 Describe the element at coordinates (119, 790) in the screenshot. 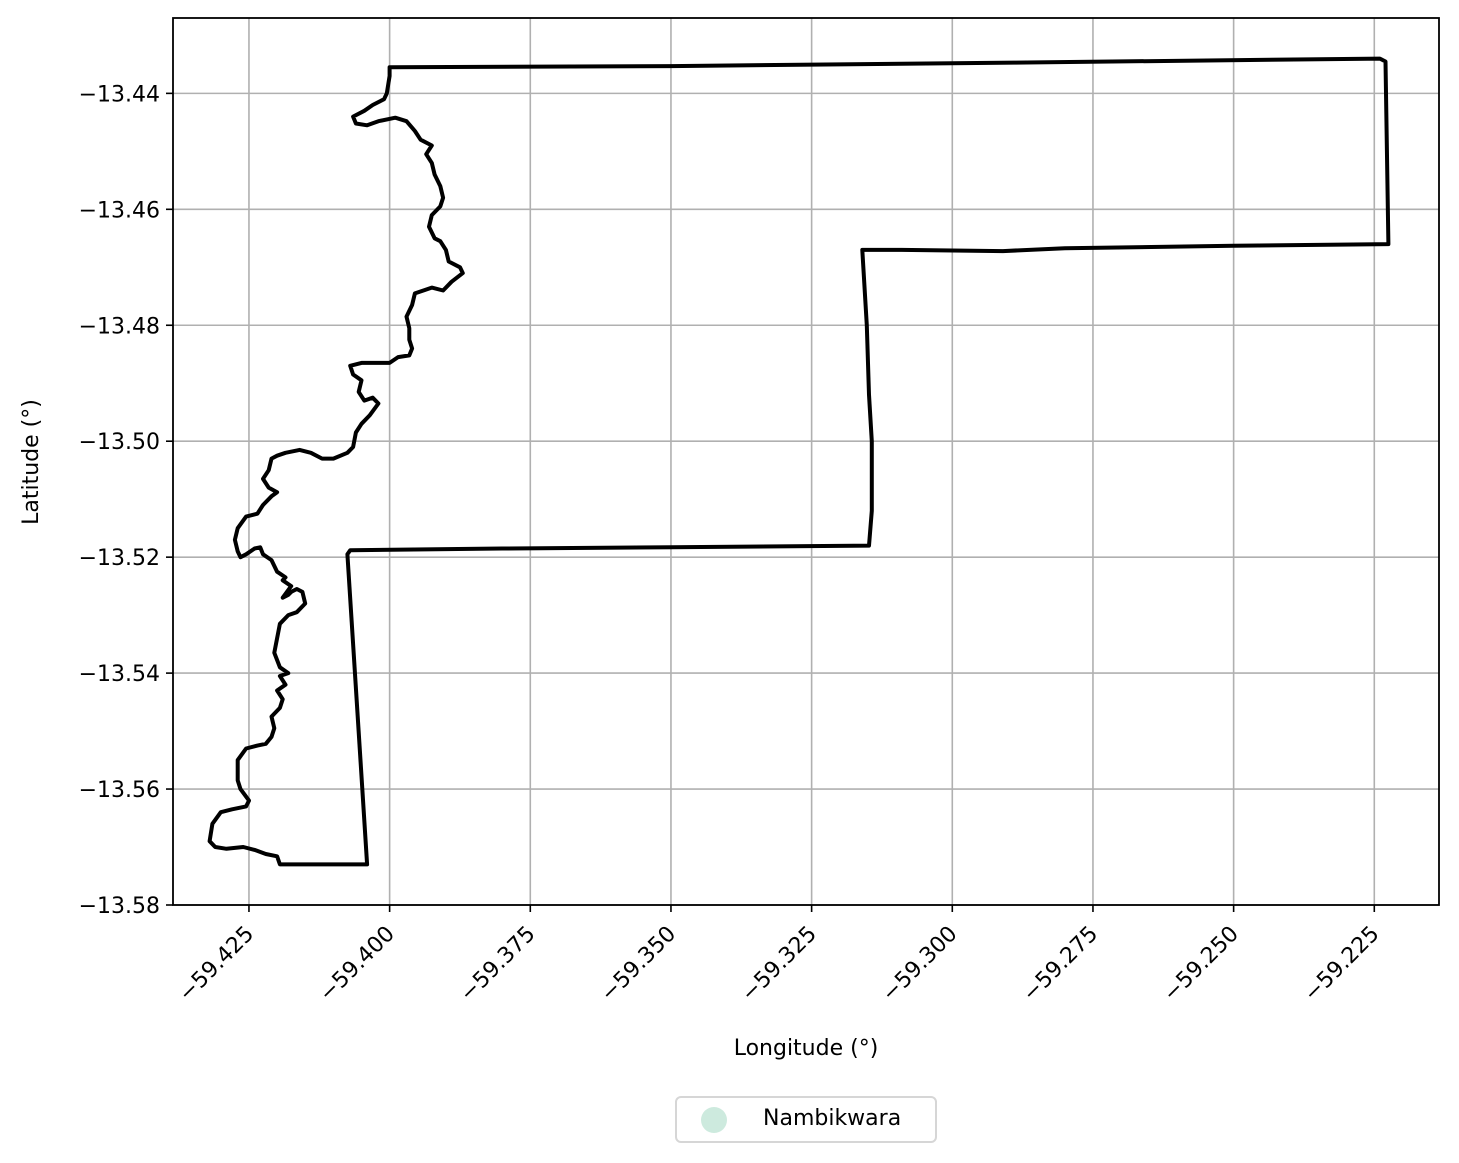

I see `y-tick-label: −13.56` at that location.